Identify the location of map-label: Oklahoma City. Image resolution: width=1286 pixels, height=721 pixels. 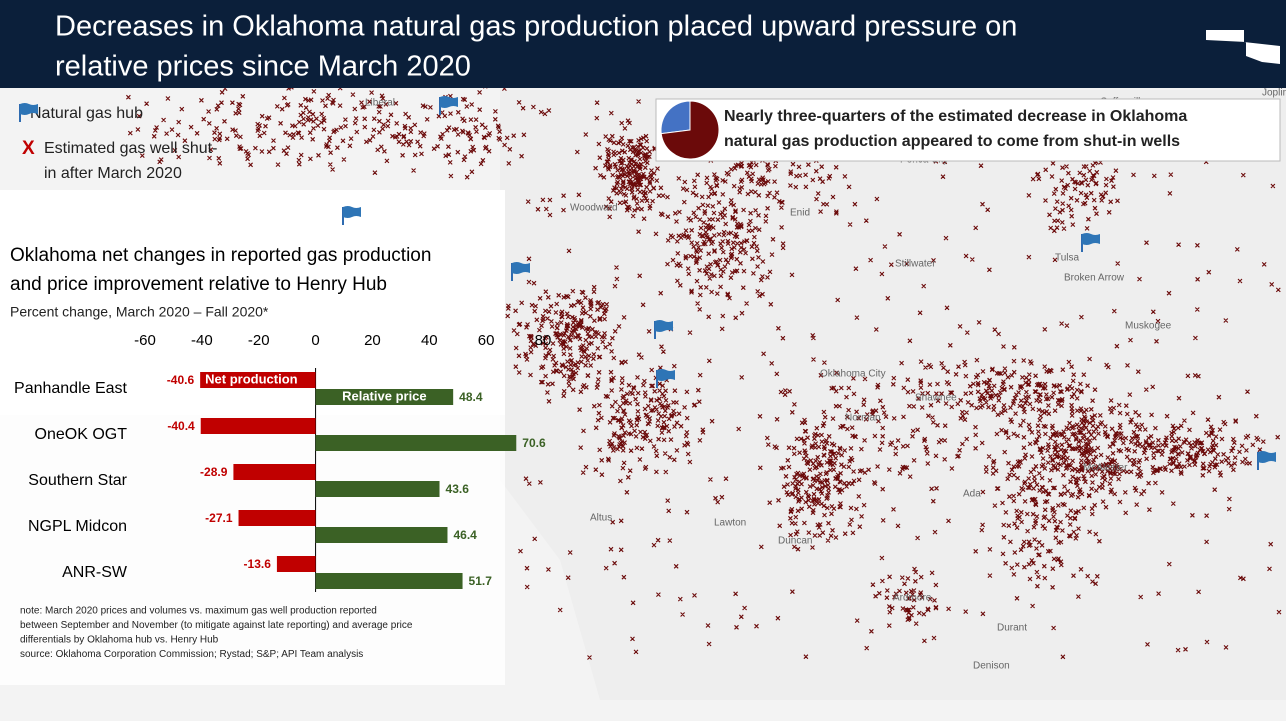
(853, 374).